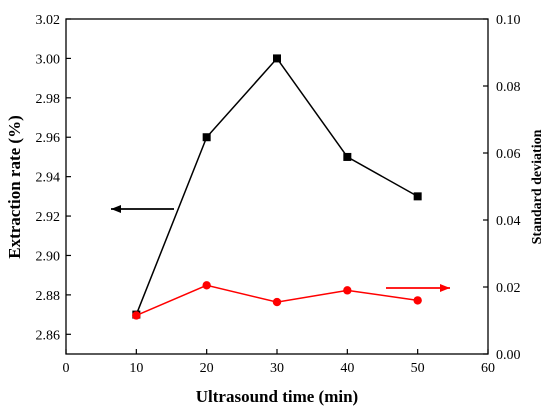 The height and width of the screenshot is (409, 550). I want to click on y-tick-label: 2.92, so click(48, 217).